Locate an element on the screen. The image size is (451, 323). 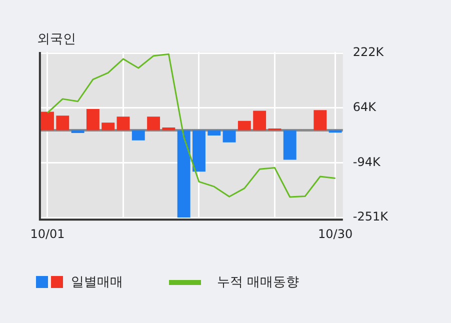
legend-label: 일별매매 is located at coordinates (97, 282).